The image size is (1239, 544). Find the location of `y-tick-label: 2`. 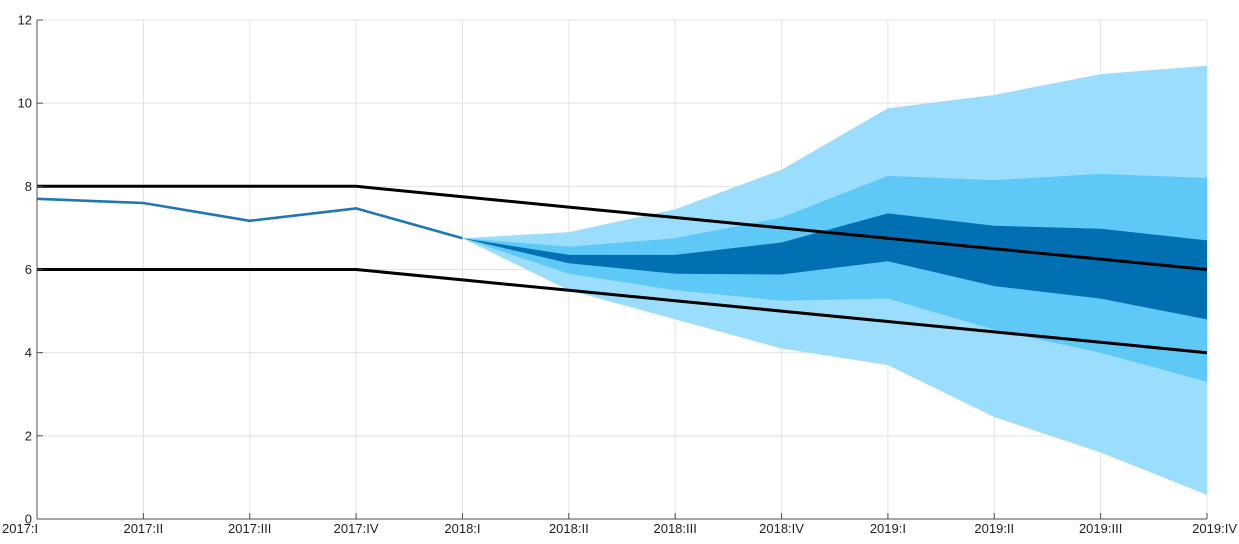

y-tick-label: 2 is located at coordinates (28, 435).